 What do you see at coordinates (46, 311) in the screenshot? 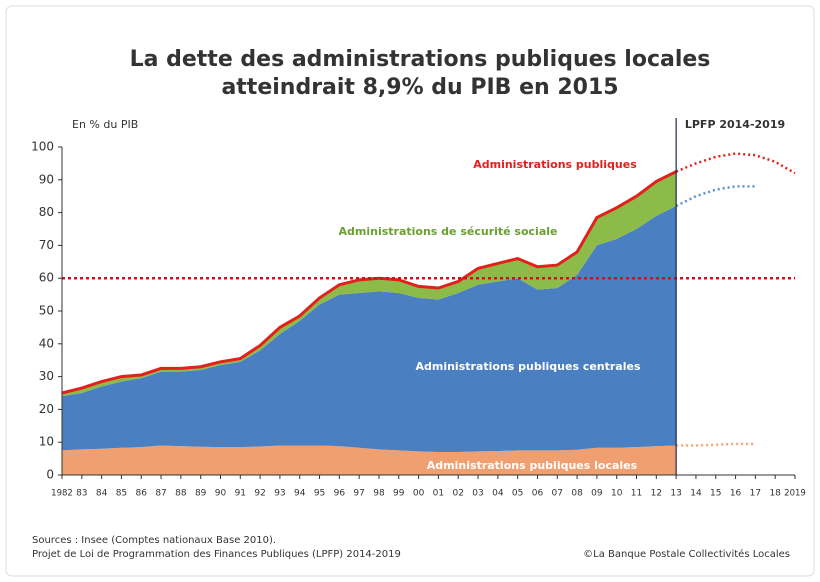
I see `y-tick-label: 50` at bounding box center [46, 311].